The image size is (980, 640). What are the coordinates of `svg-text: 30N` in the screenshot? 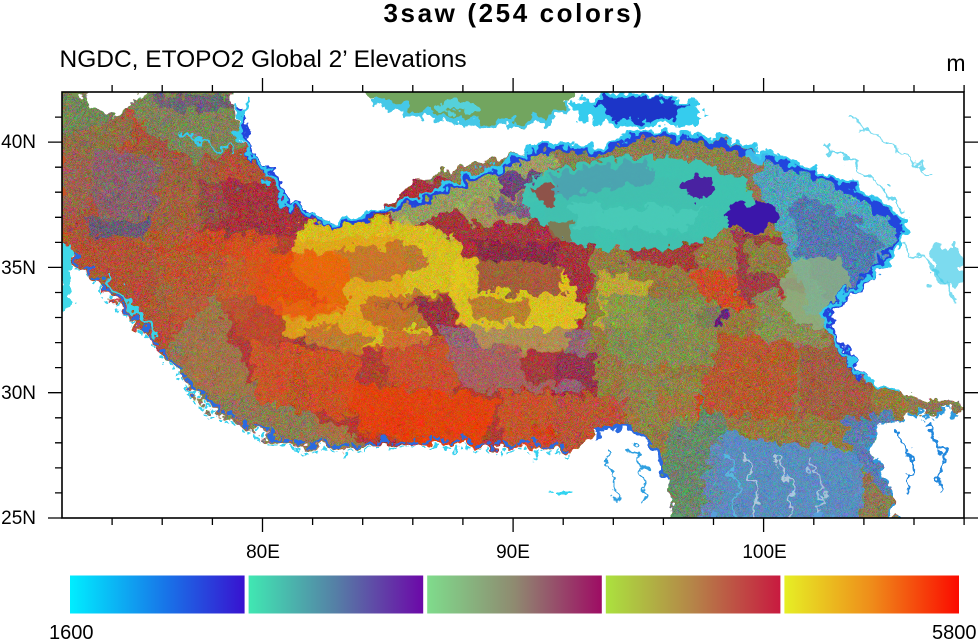 It's located at (18, 393).